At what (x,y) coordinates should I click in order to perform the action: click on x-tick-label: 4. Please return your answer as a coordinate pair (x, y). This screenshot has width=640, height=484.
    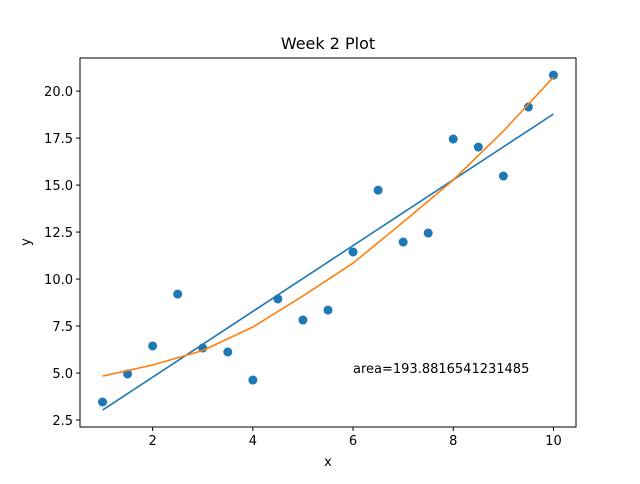
    Looking at the image, I should click on (253, 441).